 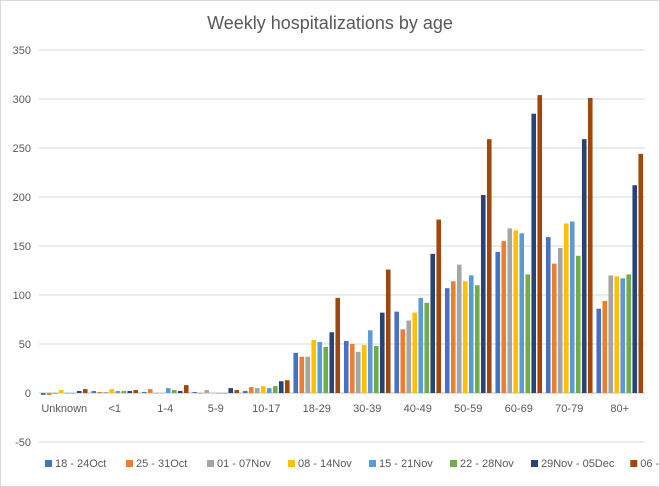 I want to click on legend-item: 29Nov - 05Dec, so click(x=573, y=464).